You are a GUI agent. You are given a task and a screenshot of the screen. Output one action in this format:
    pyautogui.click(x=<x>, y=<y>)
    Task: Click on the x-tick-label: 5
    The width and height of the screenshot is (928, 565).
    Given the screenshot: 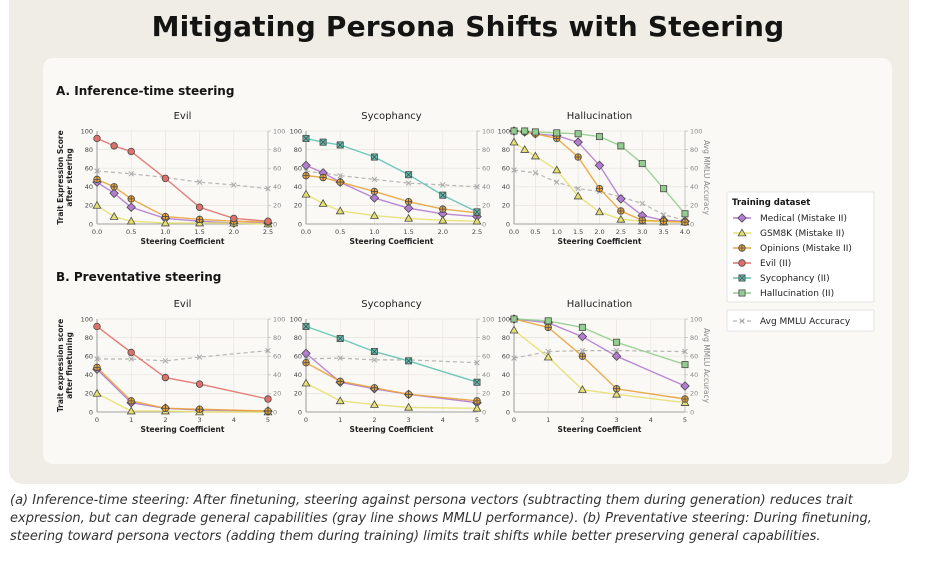 What is the action you would take?
    pyautogui.click(x=268, y=420)
    